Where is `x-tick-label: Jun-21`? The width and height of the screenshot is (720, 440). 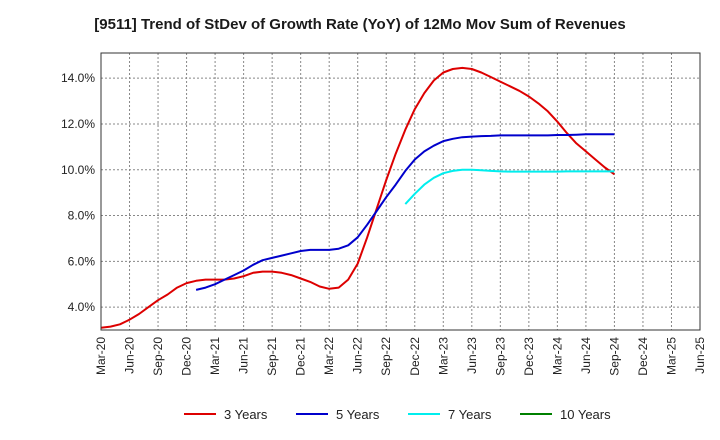 x-tick-label: Jun-21 is located at coordinates (244, 355).